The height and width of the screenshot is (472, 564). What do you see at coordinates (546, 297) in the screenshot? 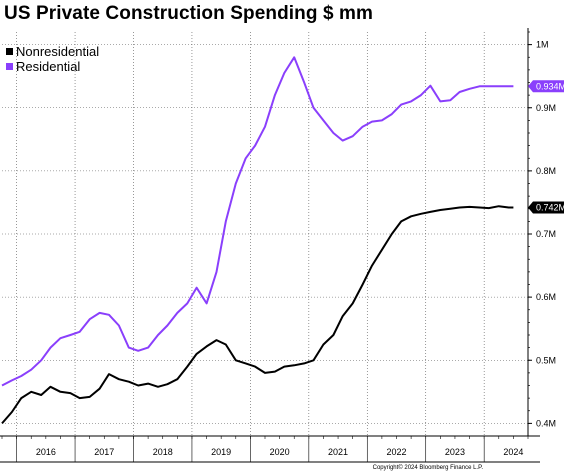
I see `y-tick-label: 0.6M` at bounding box center [546, 297].